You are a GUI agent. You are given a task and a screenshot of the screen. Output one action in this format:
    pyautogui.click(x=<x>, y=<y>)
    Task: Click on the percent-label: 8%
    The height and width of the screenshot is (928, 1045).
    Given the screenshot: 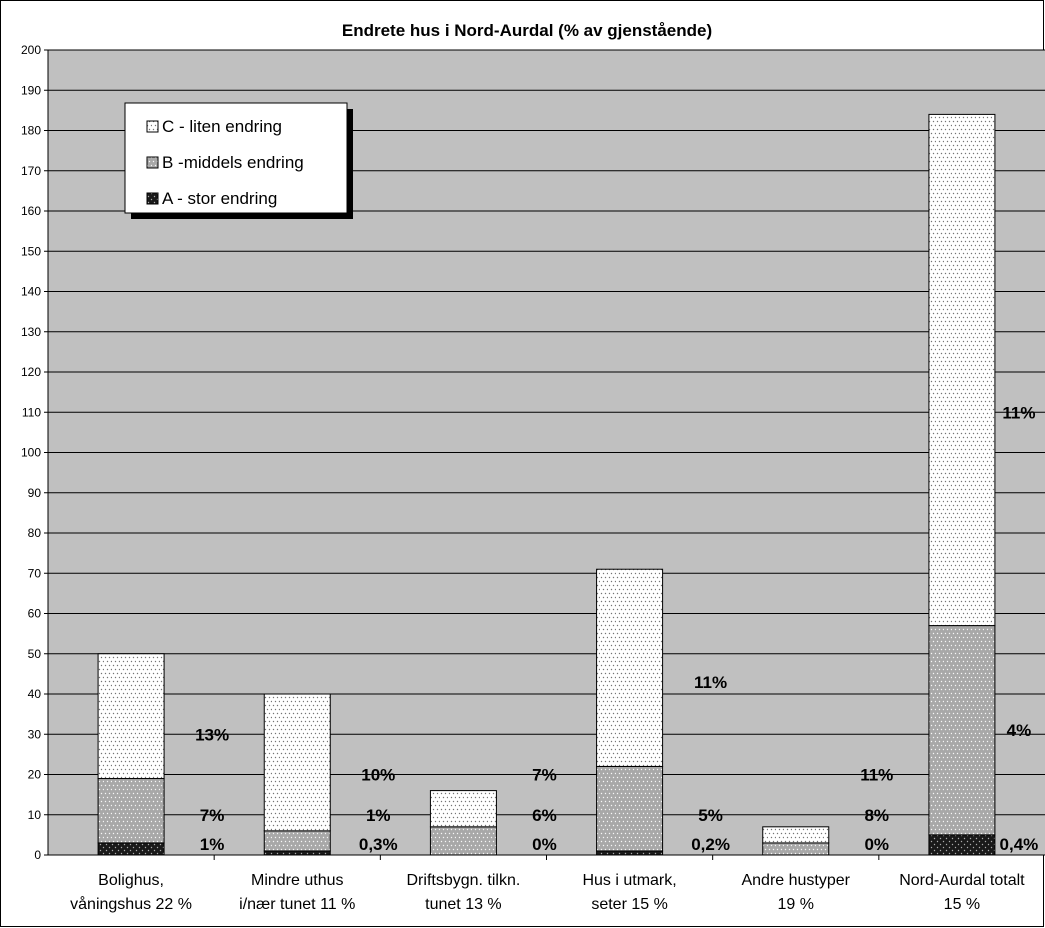 What is the action you would take?
    pyautogui.click(x=876, y=815)
    